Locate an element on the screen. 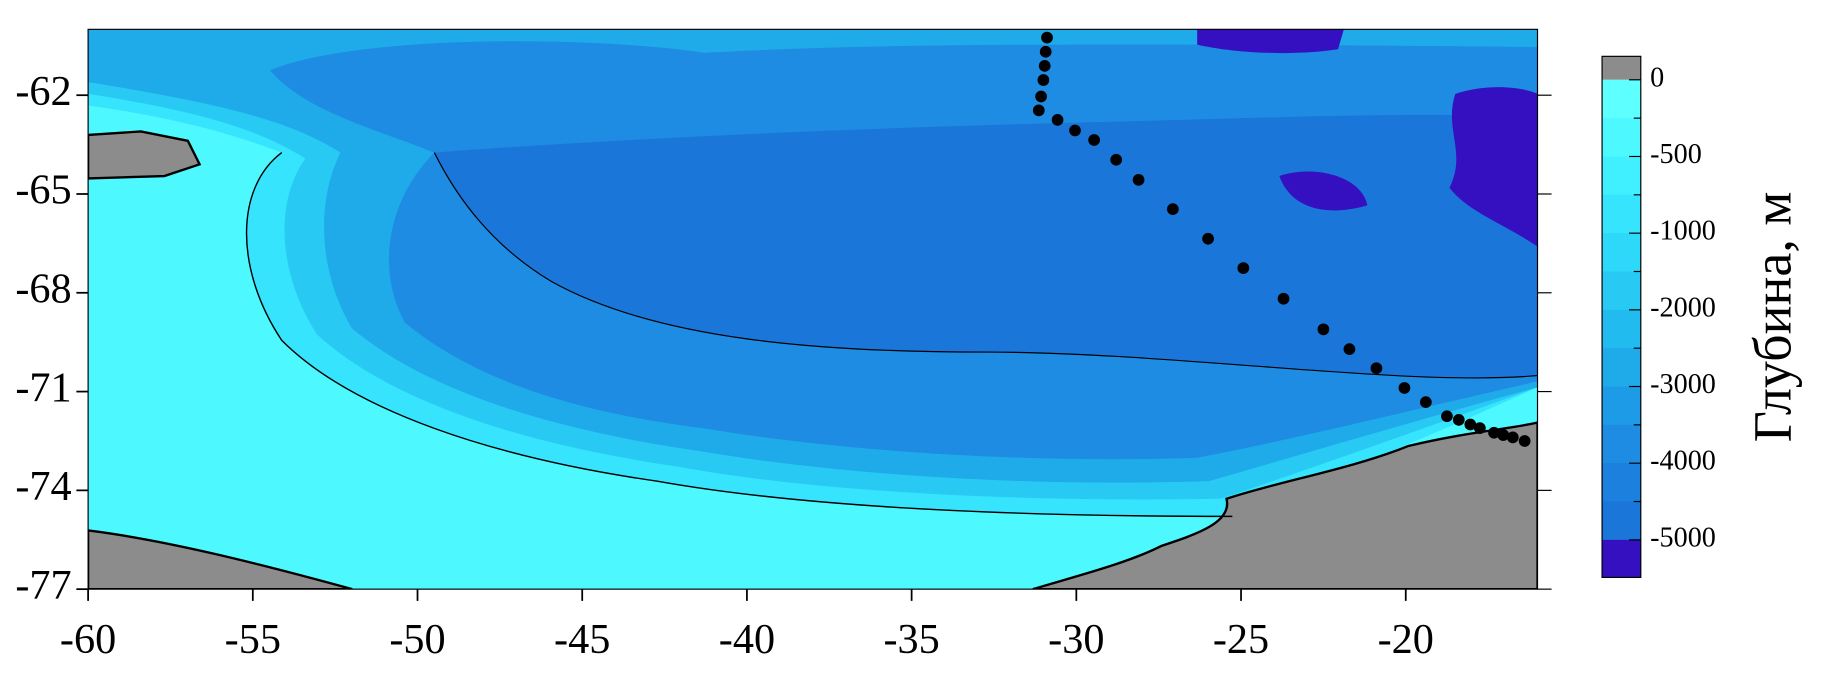 The image size is (1831, 676). y-tick-label: -71 is located at coordinates (43, 387).